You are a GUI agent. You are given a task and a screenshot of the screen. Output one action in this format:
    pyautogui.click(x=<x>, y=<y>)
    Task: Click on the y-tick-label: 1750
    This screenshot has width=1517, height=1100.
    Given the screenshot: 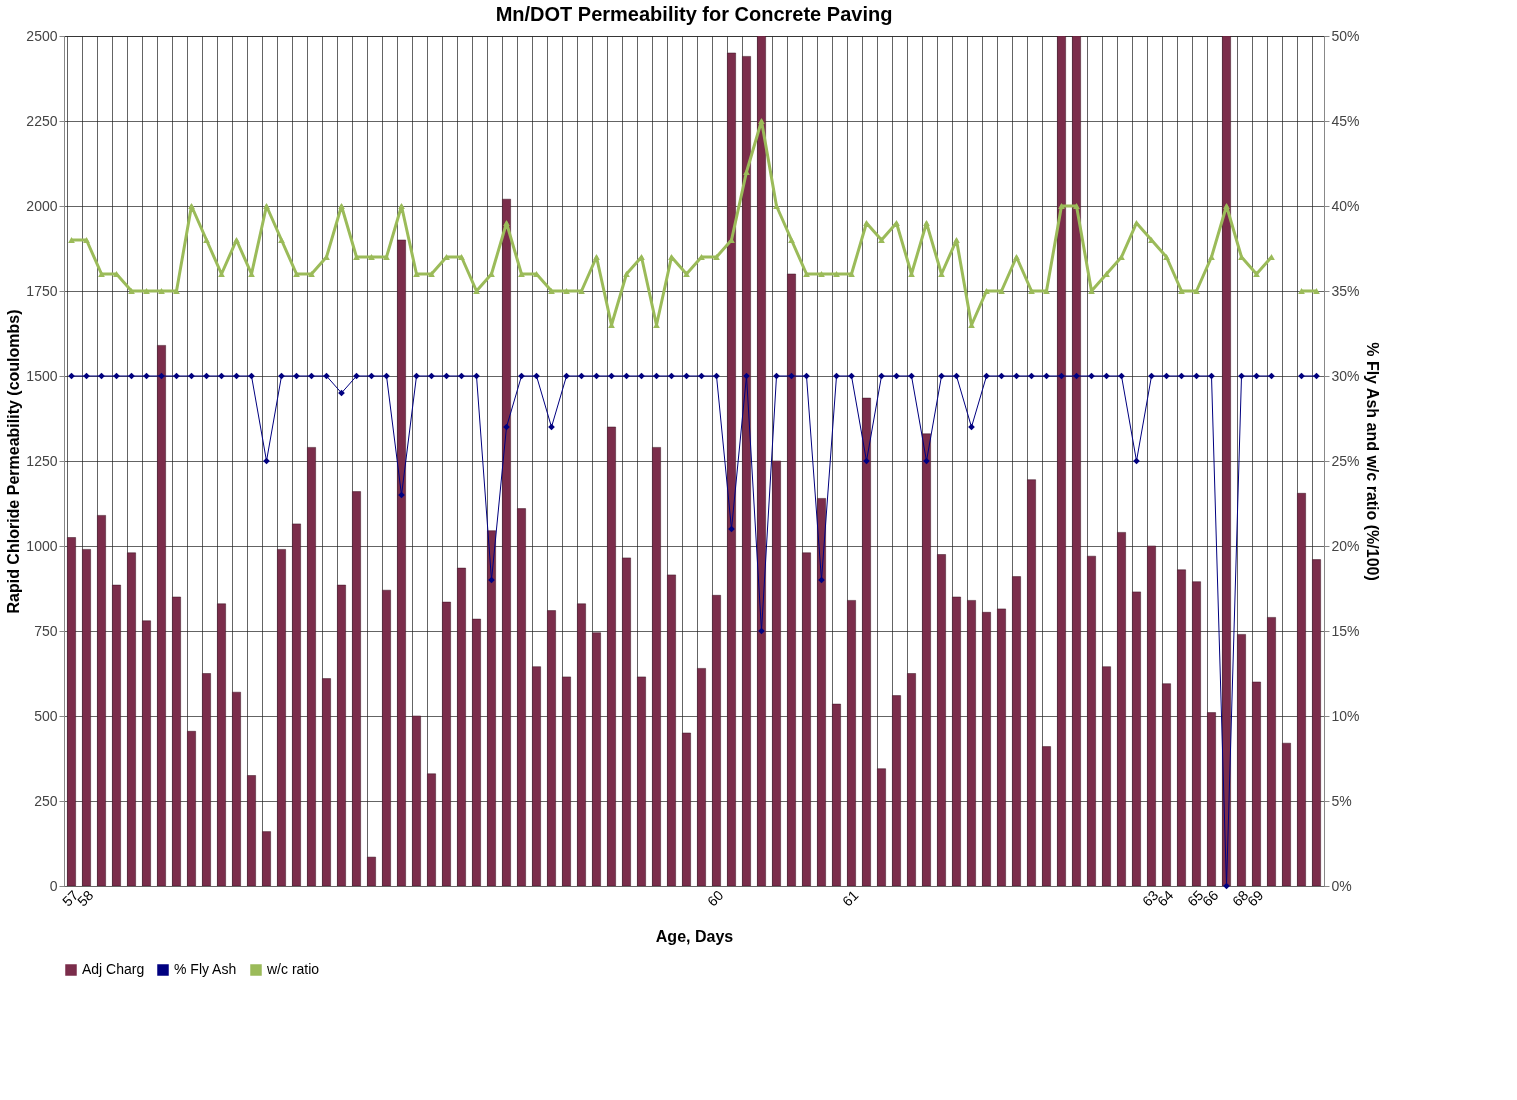 What is the action you would take?
    pyautogui.click(x=42, y=290)
    